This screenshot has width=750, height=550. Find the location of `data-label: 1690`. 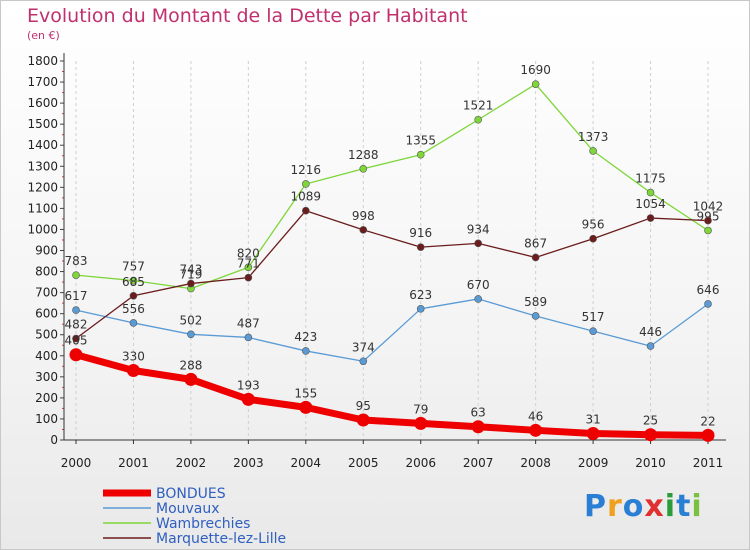

data-label: 1690 is located at coordinates (535, 70).